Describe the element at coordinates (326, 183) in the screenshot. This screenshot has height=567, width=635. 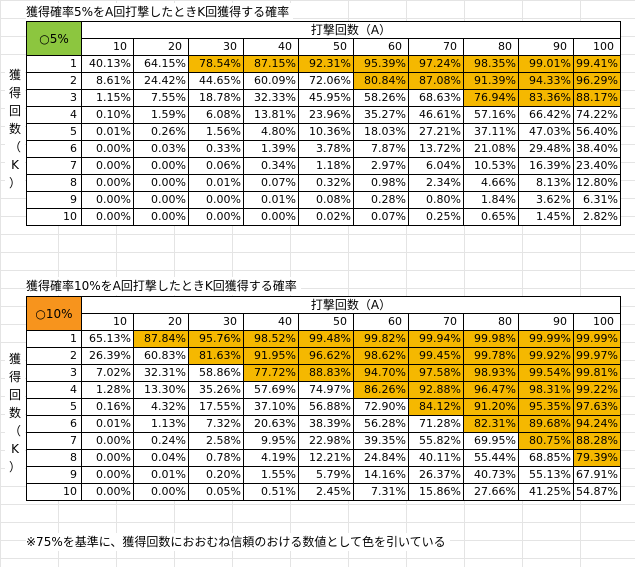
I see `value-cell: 0.32%` at that location.